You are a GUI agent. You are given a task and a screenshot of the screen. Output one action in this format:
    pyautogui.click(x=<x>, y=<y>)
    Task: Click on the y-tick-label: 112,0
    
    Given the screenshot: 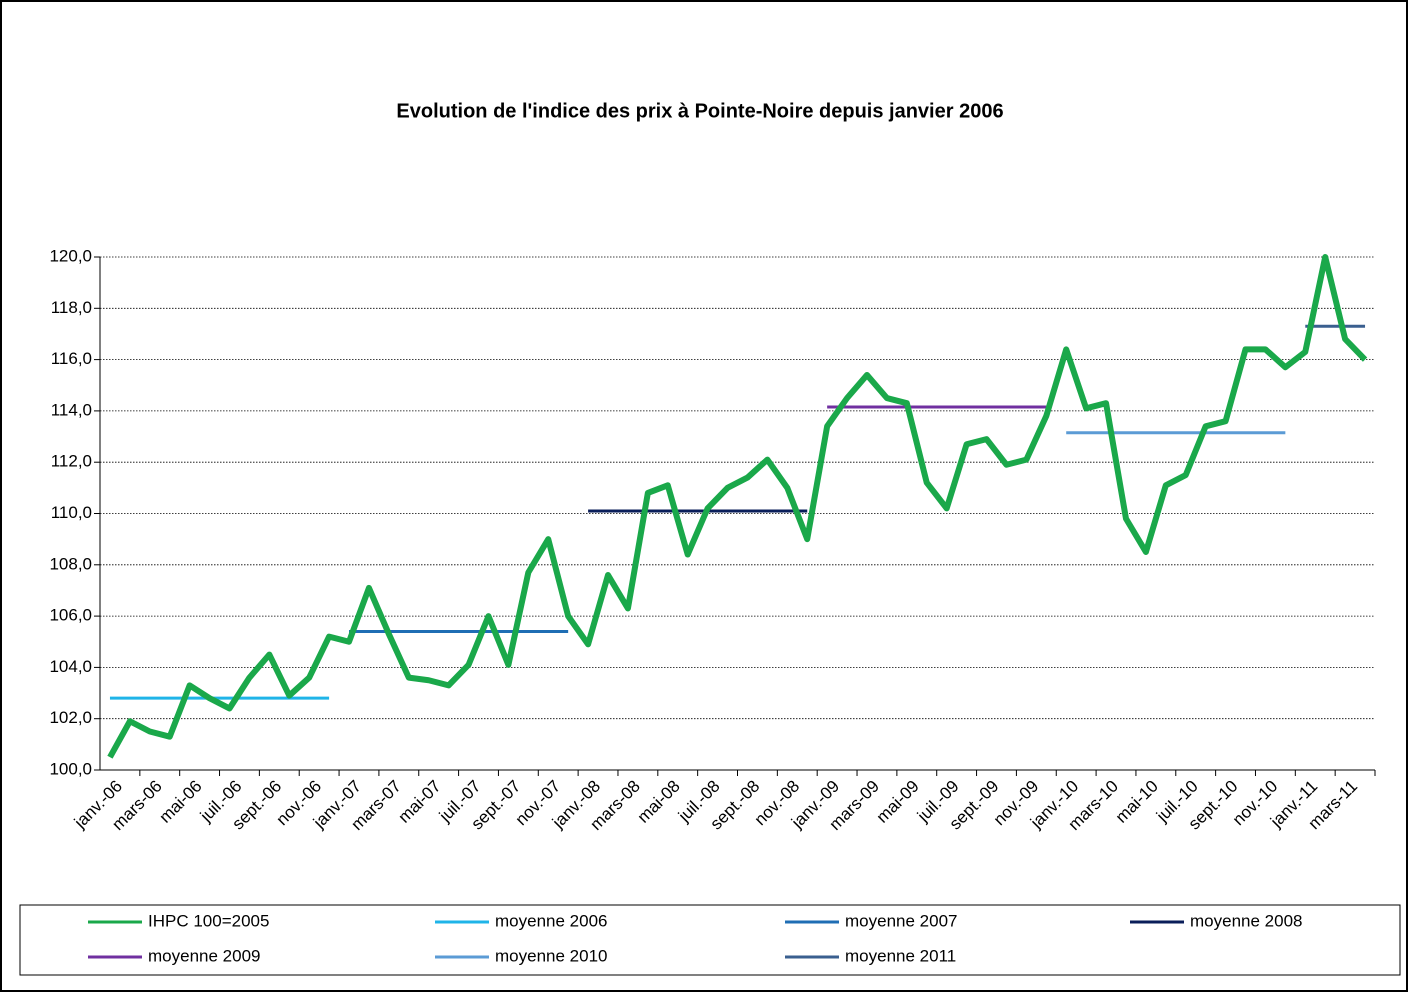 What is the action you would take?
    pyautogui.click(x=71, y=461)
    